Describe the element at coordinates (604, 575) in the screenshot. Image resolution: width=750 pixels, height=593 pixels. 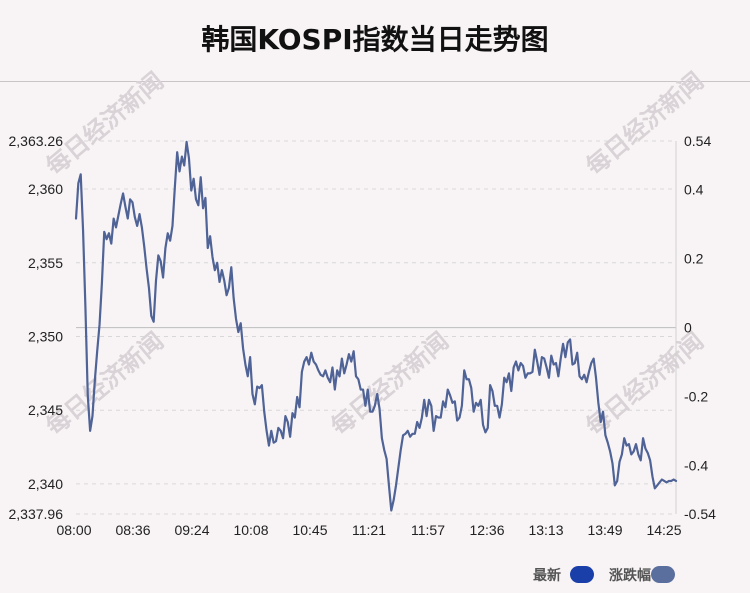
I see `legend: 最新 涨跌幅` at that location.